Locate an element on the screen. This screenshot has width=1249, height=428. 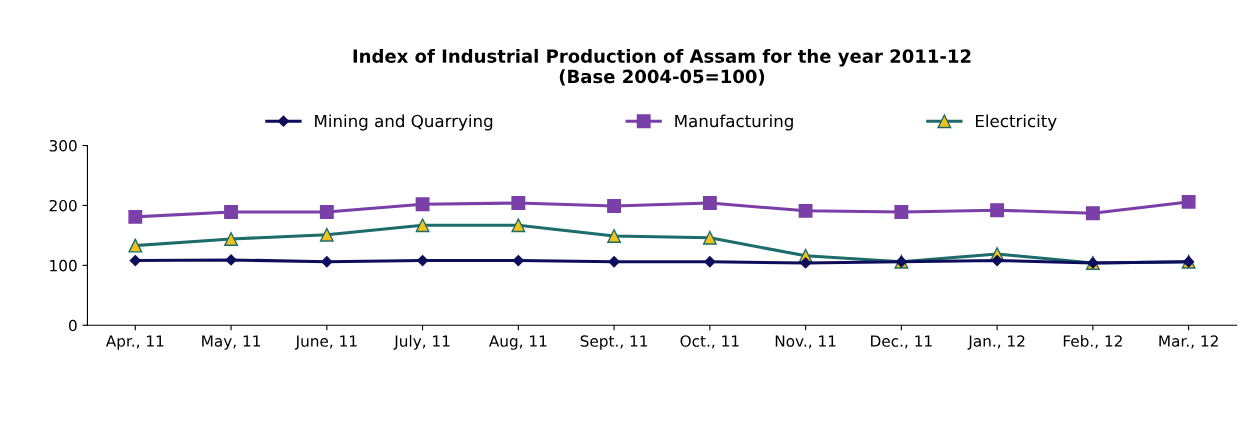
legend-label: Electricity is located at coordinates (1016, 122).